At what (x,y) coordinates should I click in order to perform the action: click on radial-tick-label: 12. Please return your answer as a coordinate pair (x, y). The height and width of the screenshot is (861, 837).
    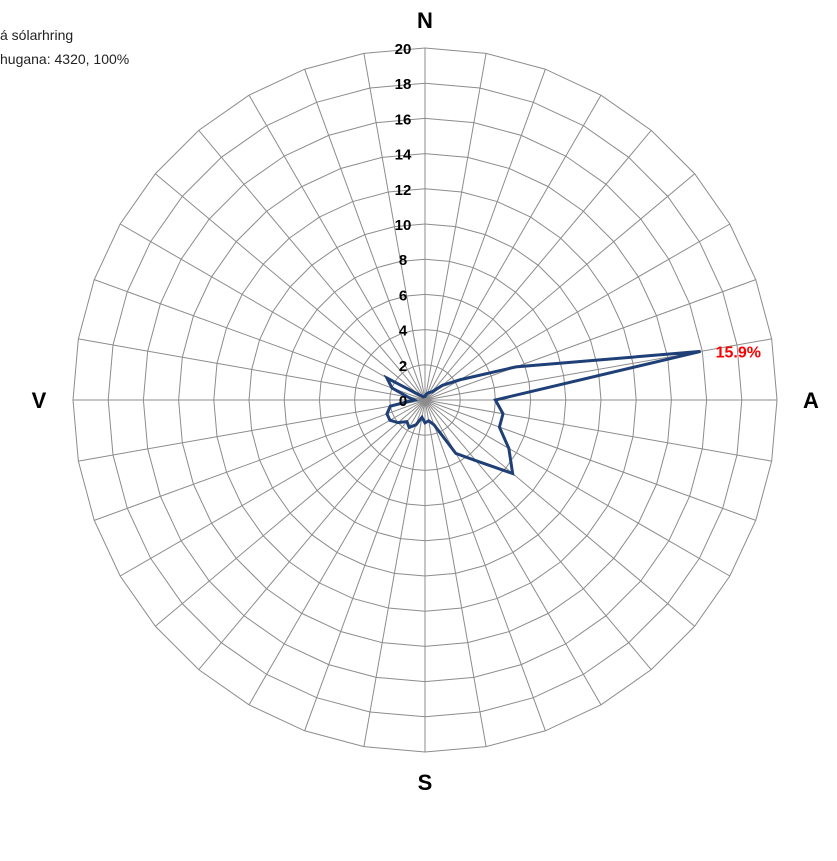
    Looking at the image, I should click on (403, 190).